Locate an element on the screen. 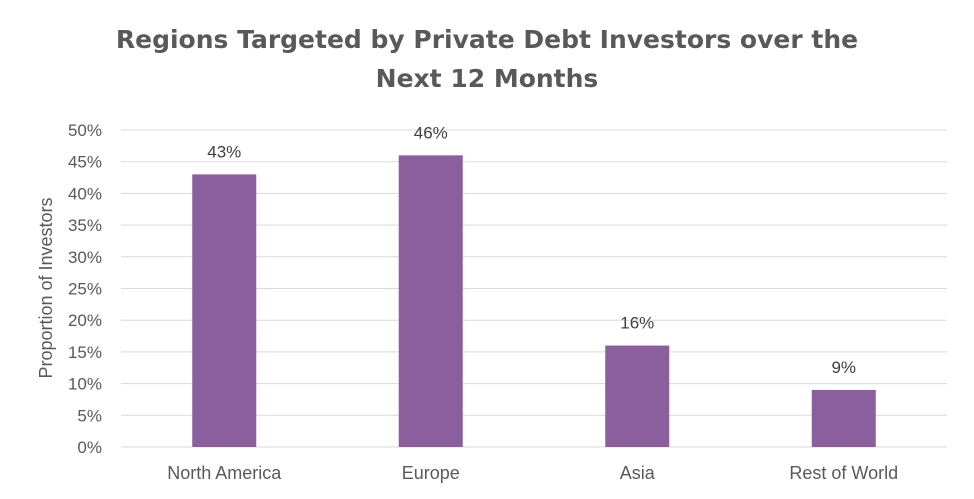  y-tick-label: 30% is located at coordinates (85, 257).